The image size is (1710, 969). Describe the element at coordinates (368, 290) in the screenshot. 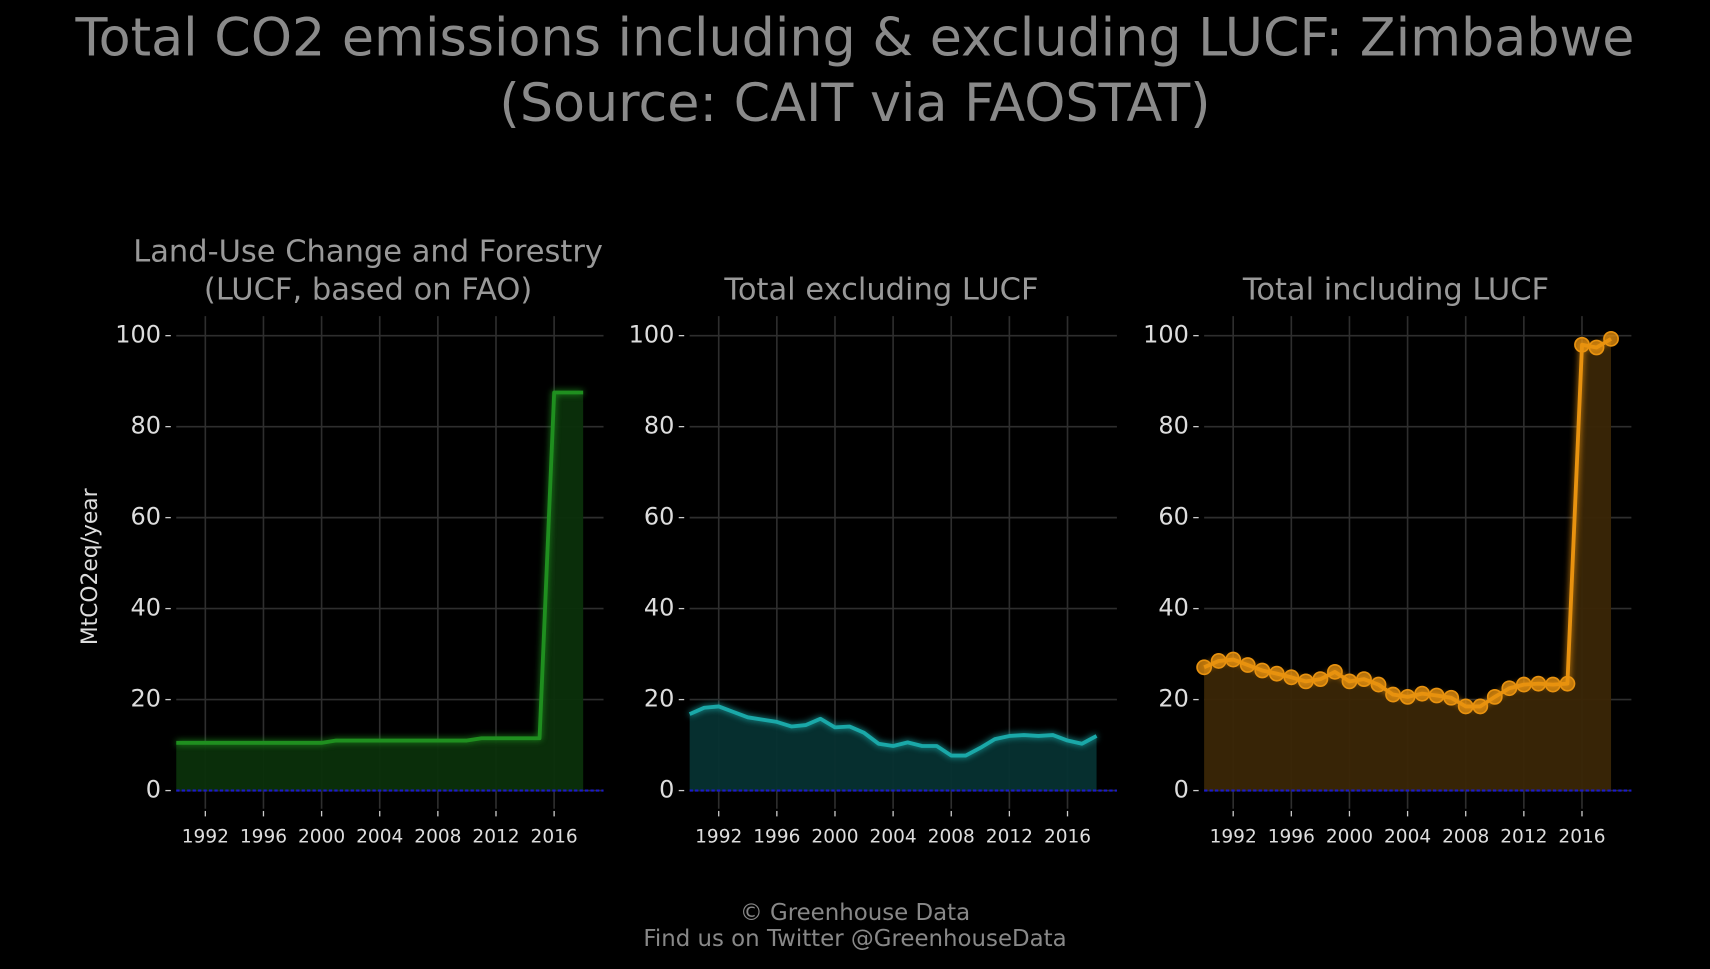

I see `panel-title: (LUCF, based on FAO)` at that location.